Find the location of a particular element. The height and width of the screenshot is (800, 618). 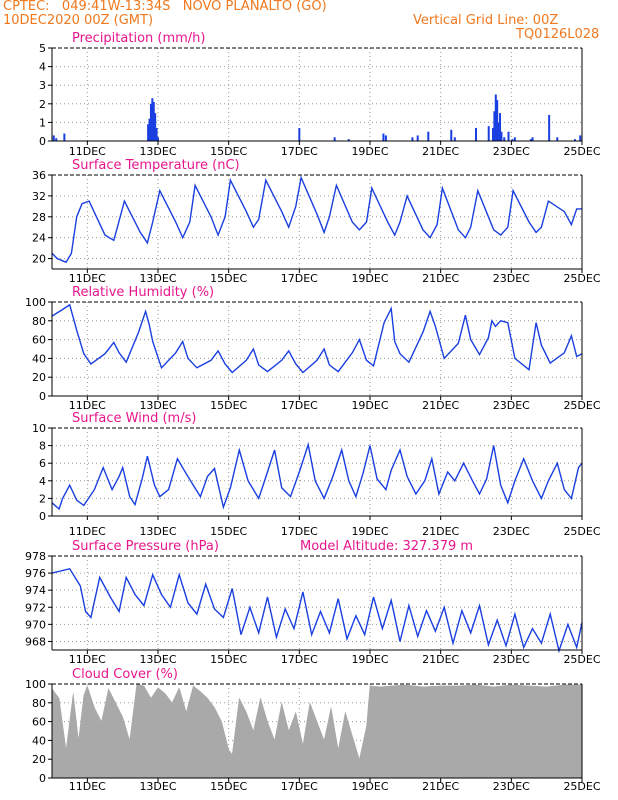

temperature-ytick-label: 20 is located at coordinates (39, 259).